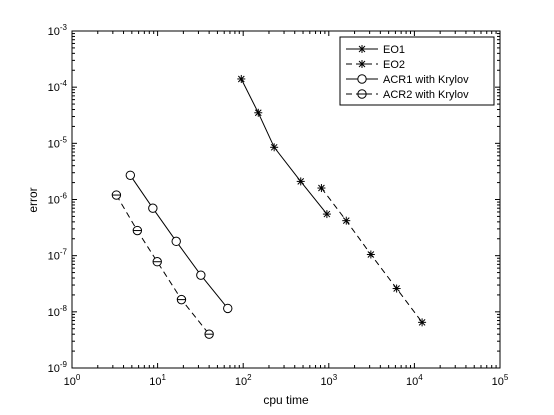 Image resolution: width=554 pixels, height=415 pixels. I want to click on y-axis-label: error, so click(33, 199).